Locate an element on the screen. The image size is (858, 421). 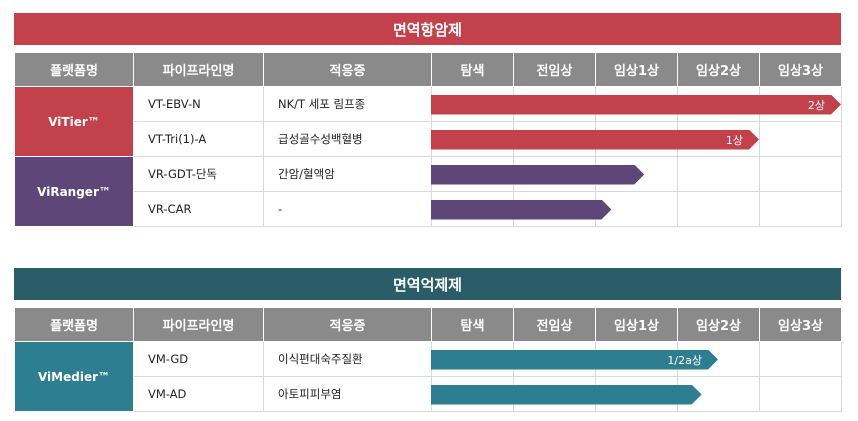
pipeline-name: VM-AD is located at coordinates (198, 394).